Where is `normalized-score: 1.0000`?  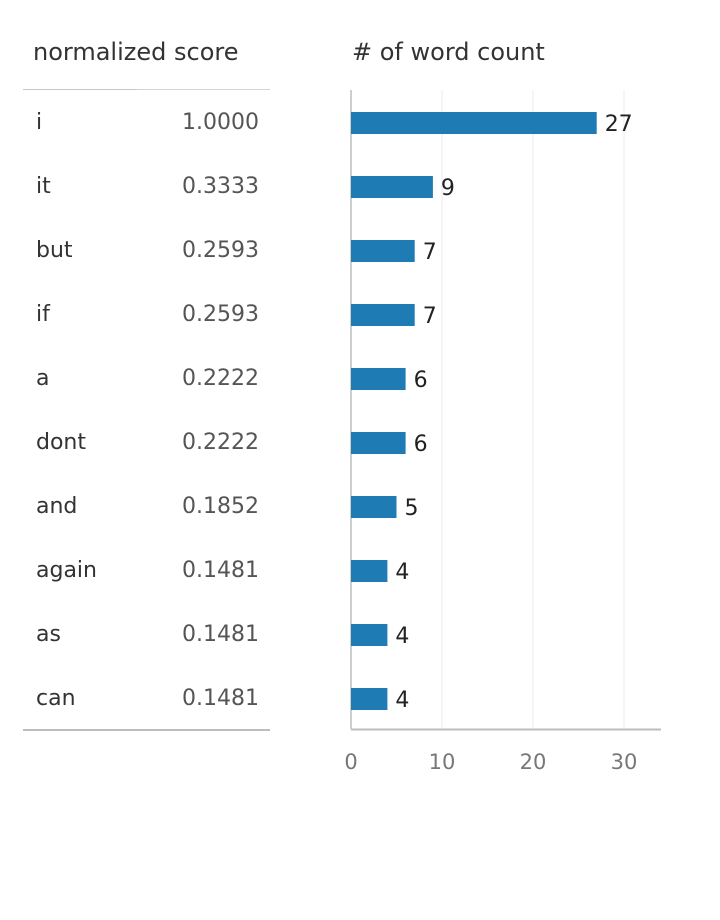
normalized-score: 1.0000 is located at coordinates (220, 122).